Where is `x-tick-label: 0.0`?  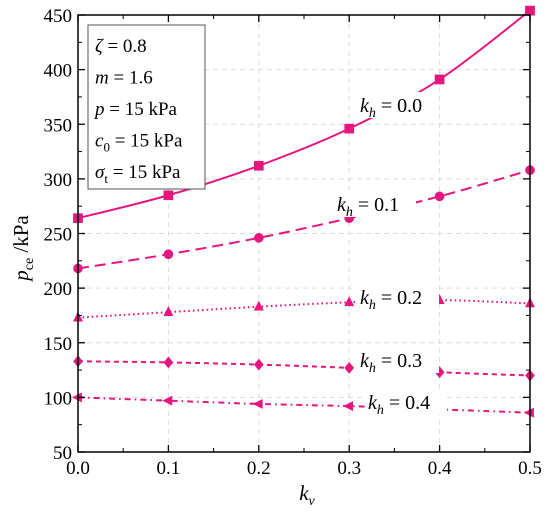
x-tick-label: 0.0 is located at coordinates (78, 468).